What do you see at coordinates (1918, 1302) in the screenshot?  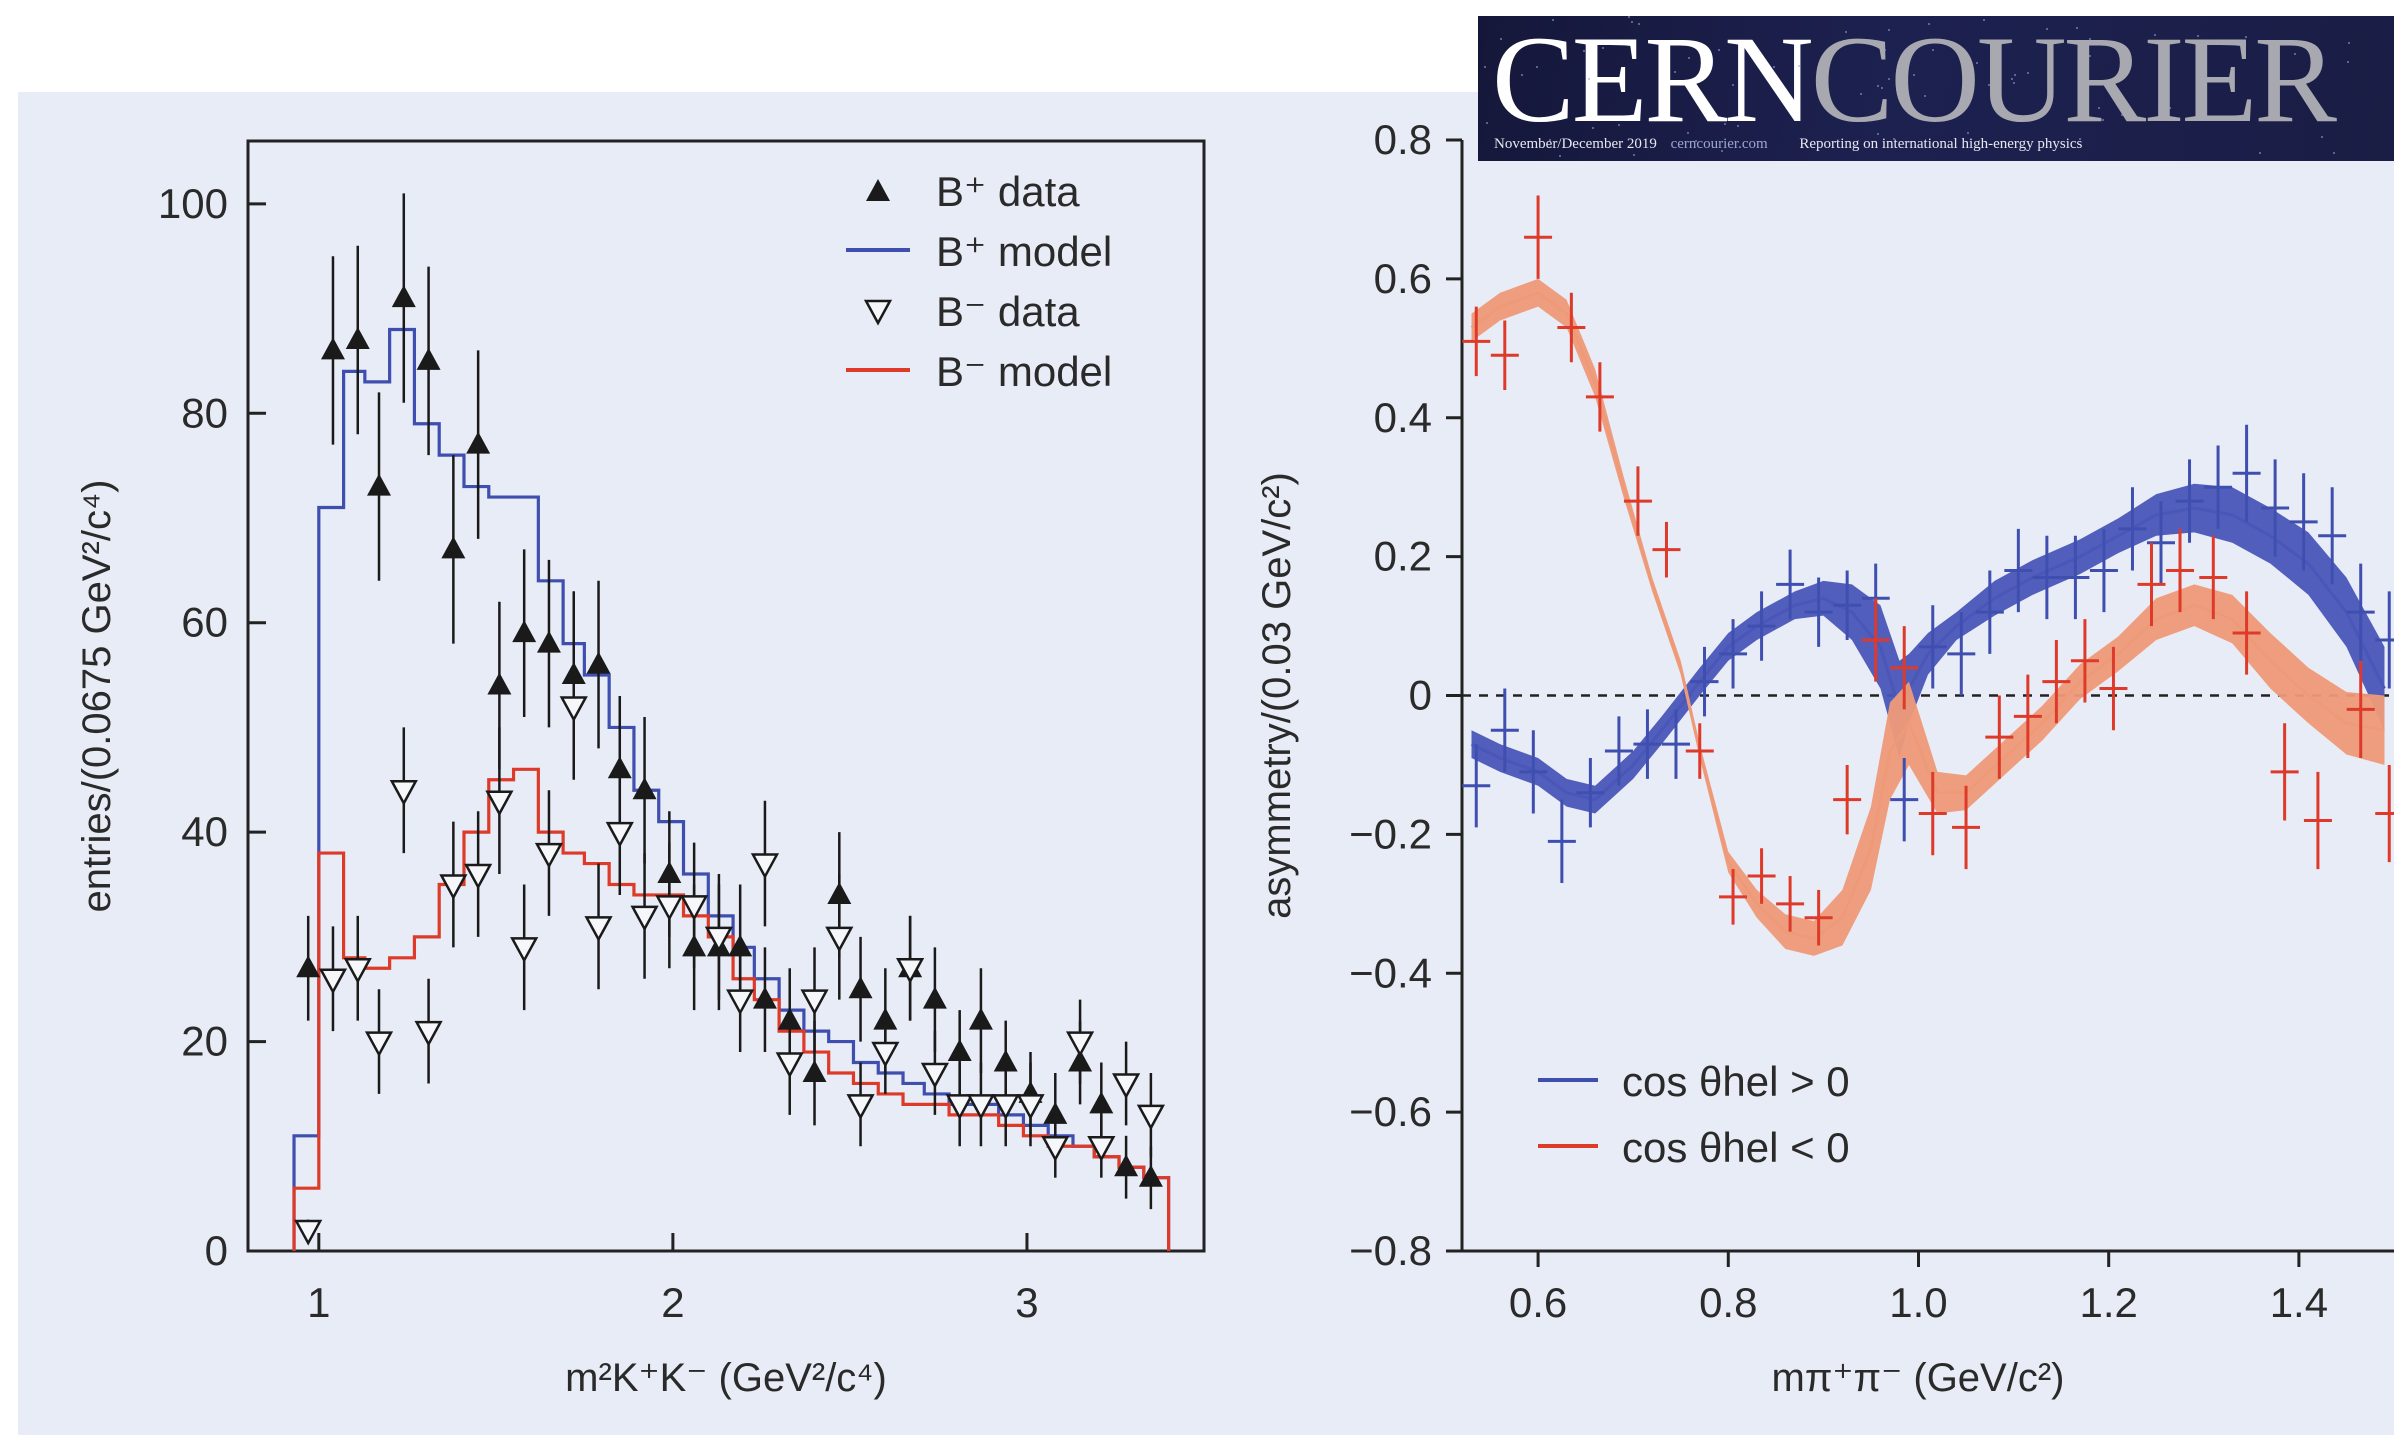 I see `plot2-xtick-label: 1.0` at bounding box center [1918, 1302].